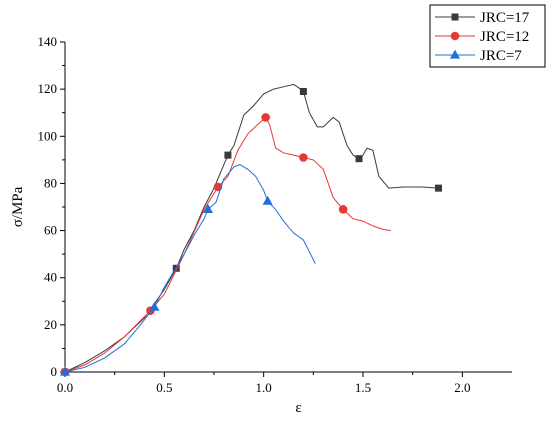 Image resolution: width=550 pixels, height=429 pixels. Describe the element at coordinates (264, 387) in the screenshot. I see `x-tick-label: 1.0` at that location.